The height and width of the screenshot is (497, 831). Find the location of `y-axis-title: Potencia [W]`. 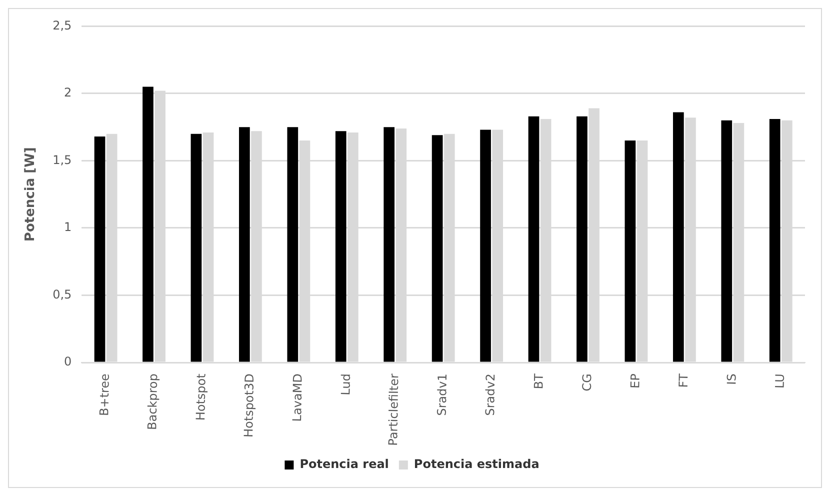

y-axis-title: Potencia [W] is located at coordinates (30, 194).